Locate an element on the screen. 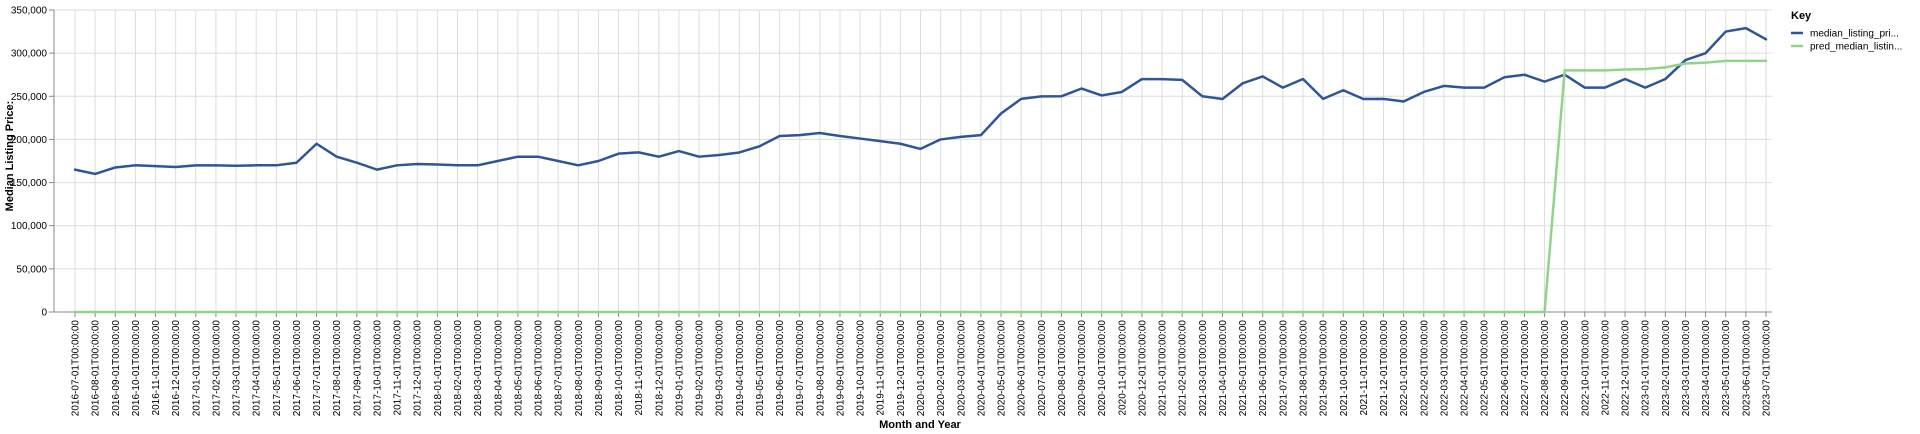 The height and width of the screenshot is (434, 1920). x-tick-label: 2018-11-01T00:00:00 is located at coordinates (639, 368).